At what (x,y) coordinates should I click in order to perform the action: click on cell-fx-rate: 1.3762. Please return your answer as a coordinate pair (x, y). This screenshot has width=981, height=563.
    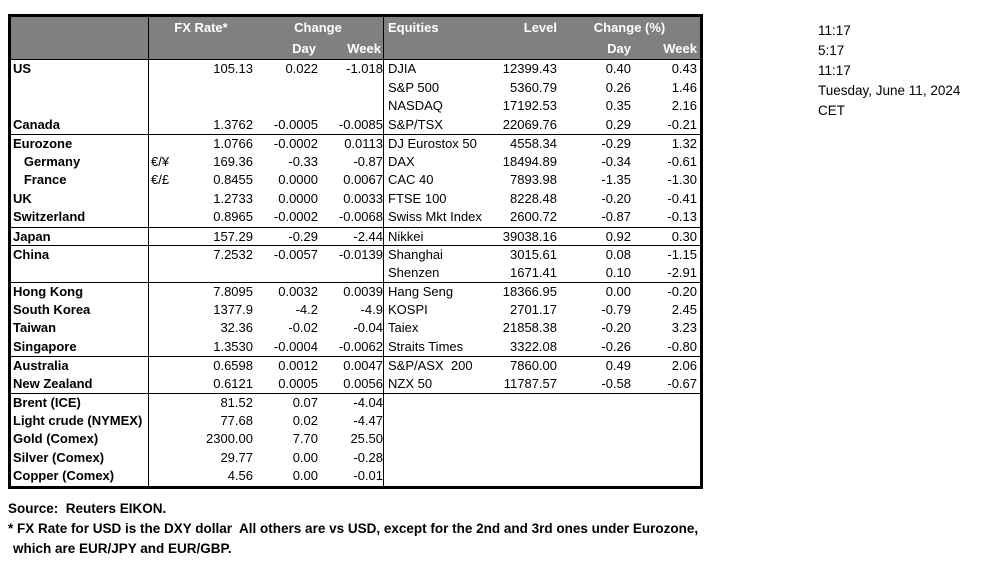
    Looking at the image, I should click on (233, 124).